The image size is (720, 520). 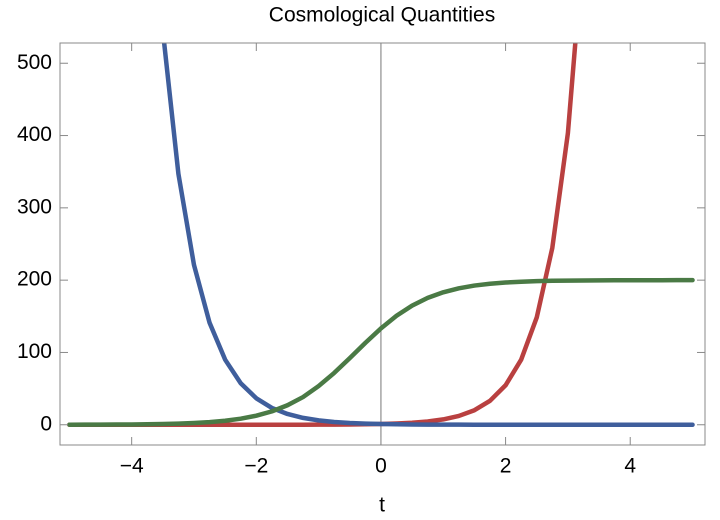 I want to click on x-tick-label: −2, so click(x=256, y=466).